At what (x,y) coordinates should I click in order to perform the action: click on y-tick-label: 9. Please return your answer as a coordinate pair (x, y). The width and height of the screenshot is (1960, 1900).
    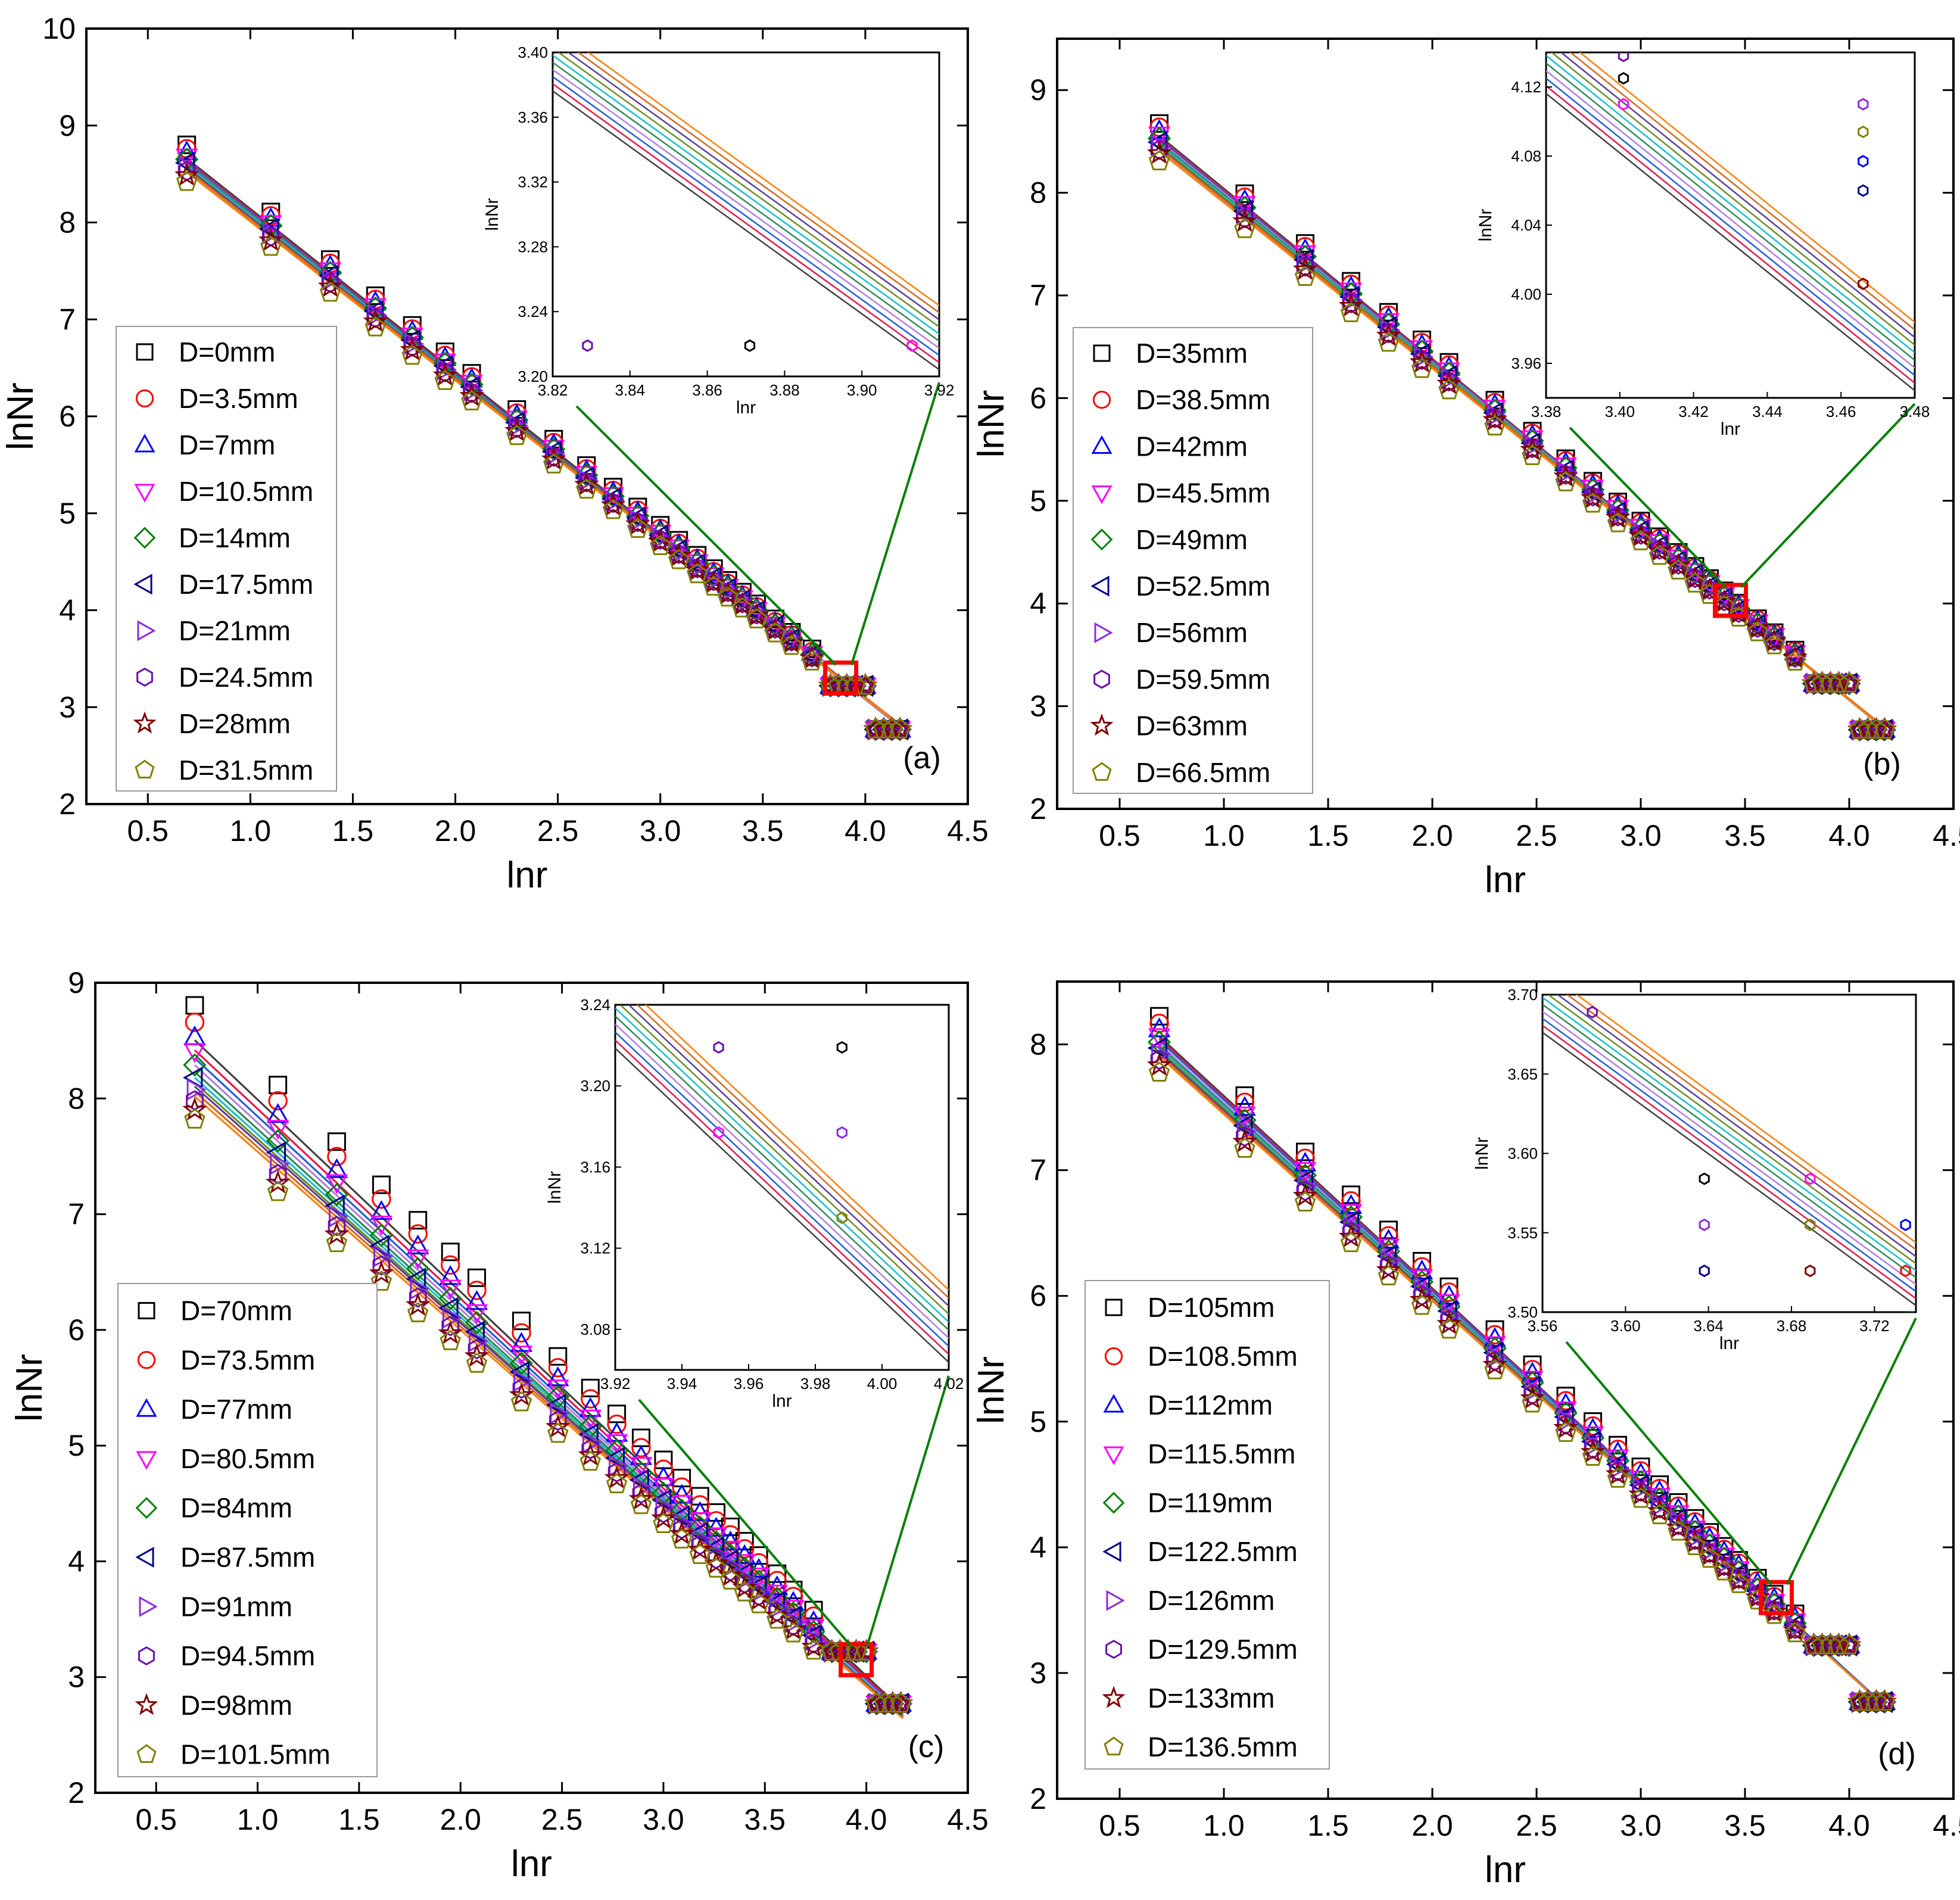
    Looking at the image, I should click on (76, 982).